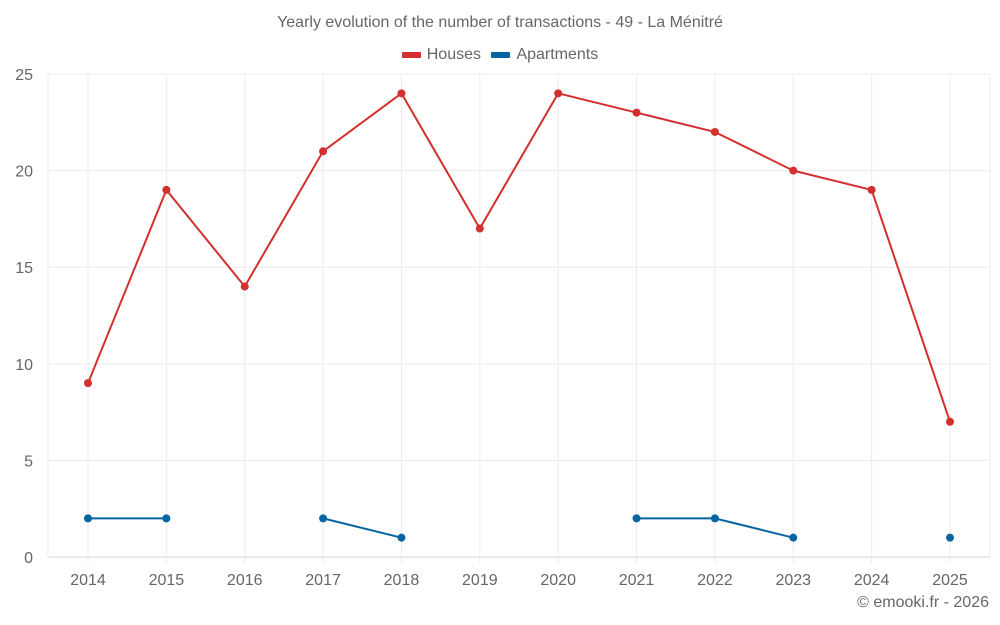  I want to click on x-tick-label: 2018, so click(402, 580).